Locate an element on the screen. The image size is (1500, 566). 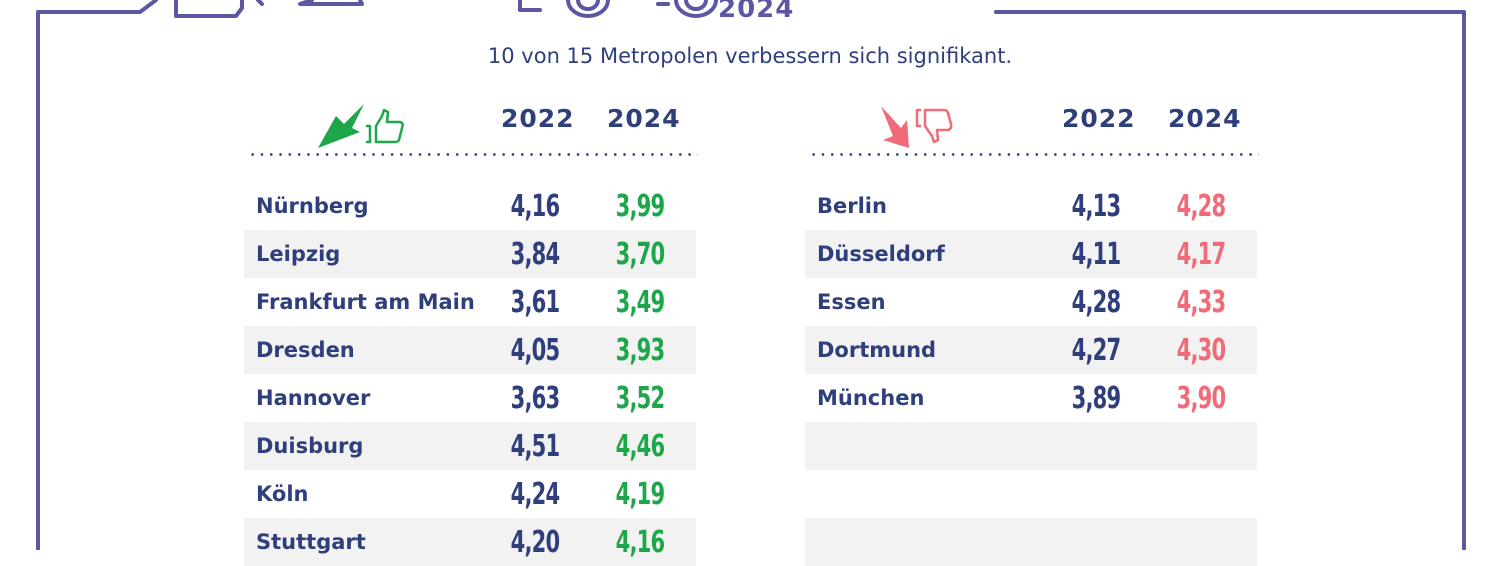
city-name: Duisburg is located at coordinates (310, 446).